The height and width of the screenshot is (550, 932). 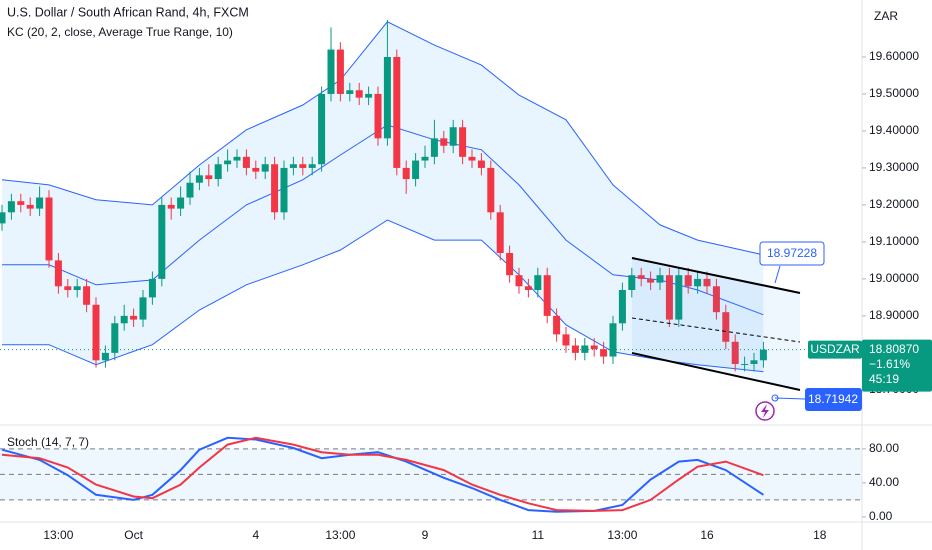 I want to click on symbol-label: USDZAR, so click(x=835, y=349).